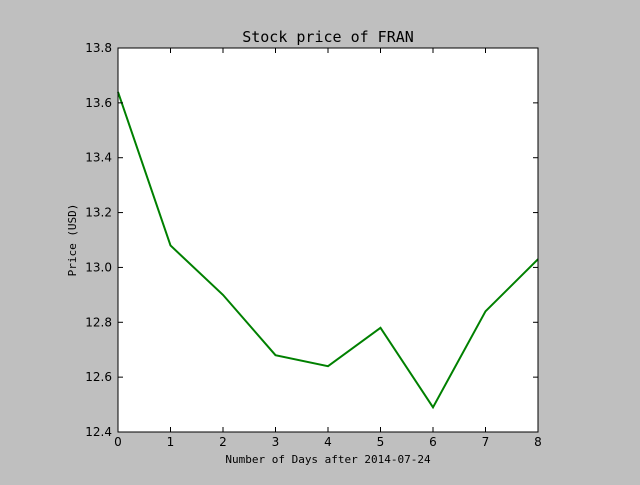  Describe the element at coordinates (98, 158) in the screenshot. I see `y-tick-label: 13.4` at that location.